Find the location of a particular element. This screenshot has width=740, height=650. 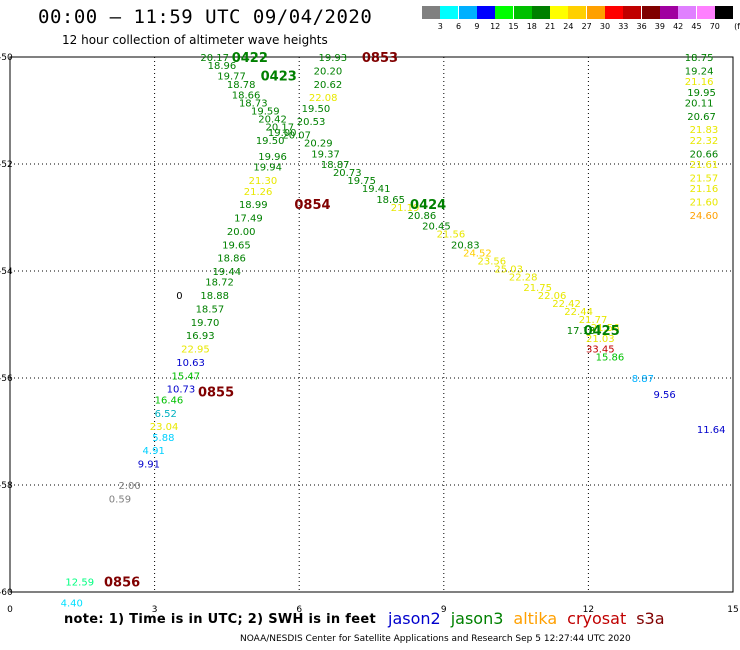

wave-height-label: 22.42 is located at coordinates (566, 304).